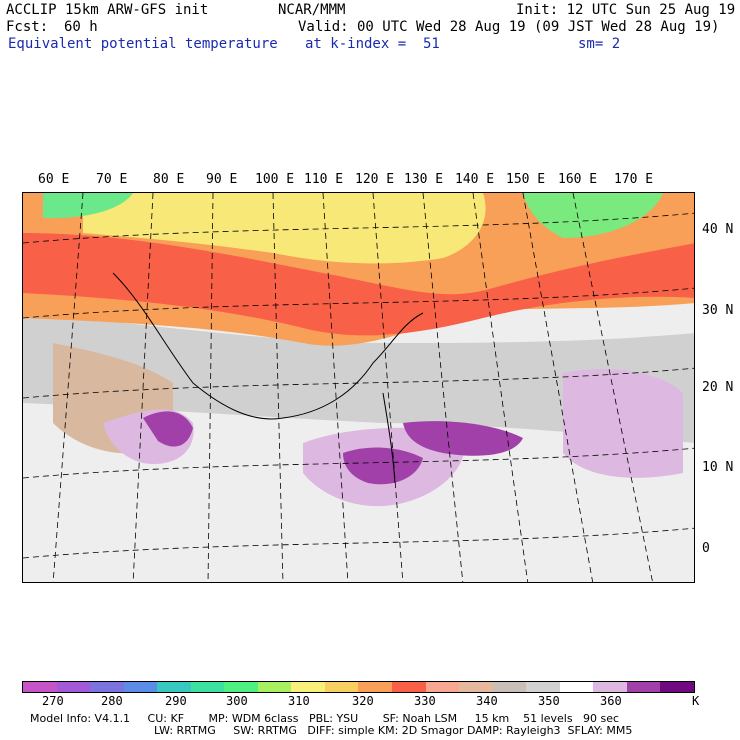 The width and height of the screenshot is (740, 740). Describe the element at coordinates (425, 701) in the screenshot. I see `colorbar-tick: 330` at that location.